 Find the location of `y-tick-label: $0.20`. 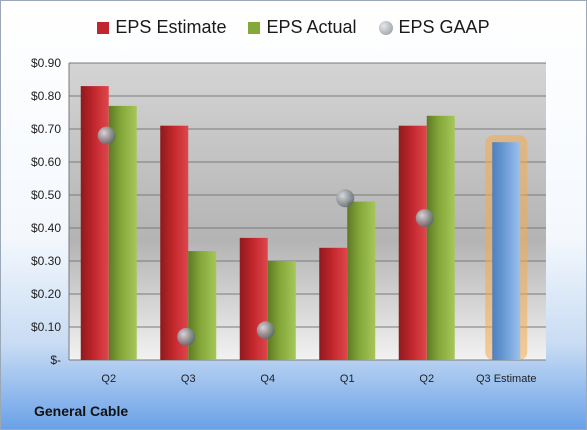

y-tick-label: $0.20 is located at coordinates (46, 294).